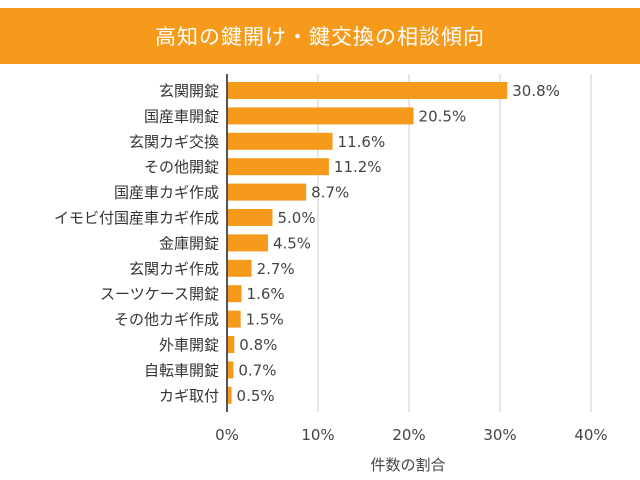  I want to click on category-label: イモビ付国産車カギ作成, so click(136, 218).